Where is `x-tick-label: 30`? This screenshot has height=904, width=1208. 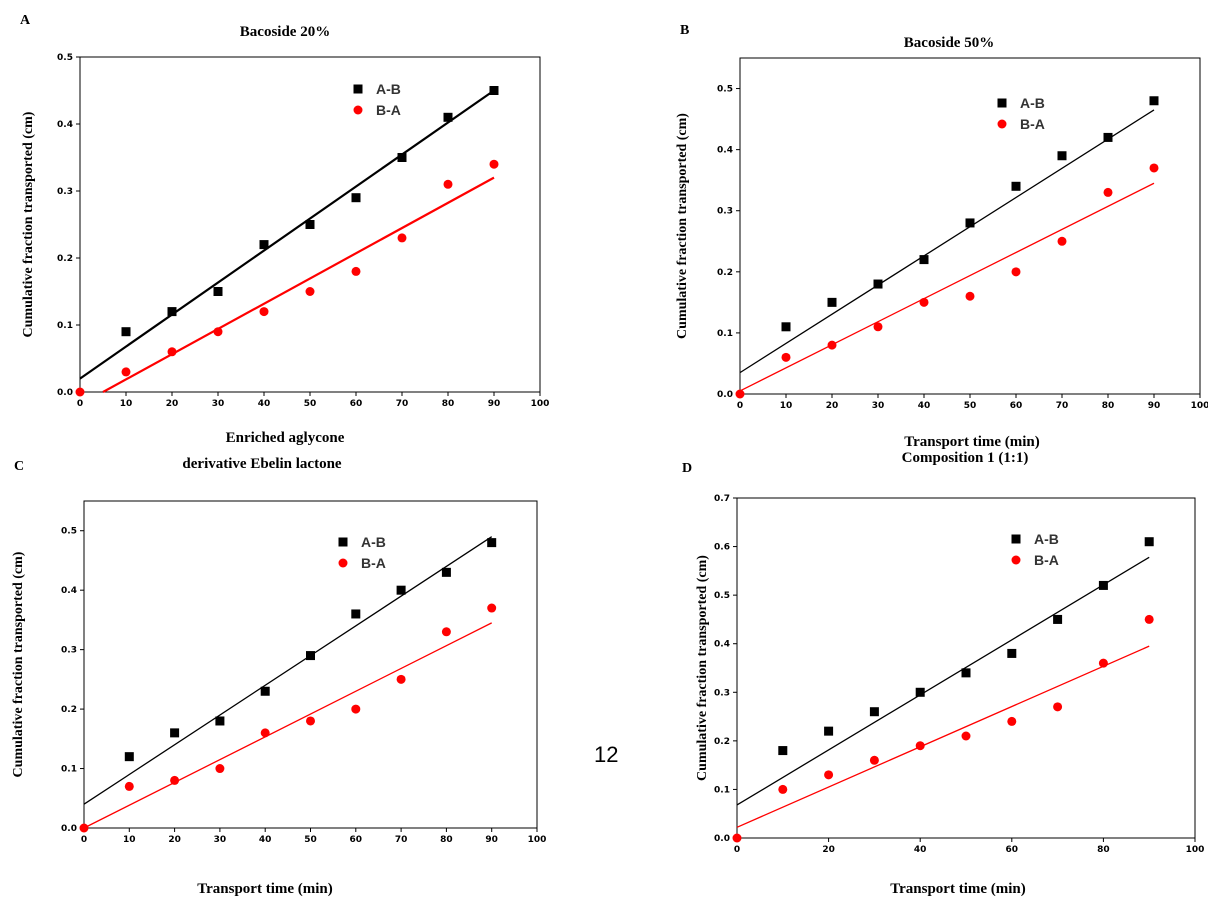
x-tick-label: 30 is located at coordinates (220, 840).